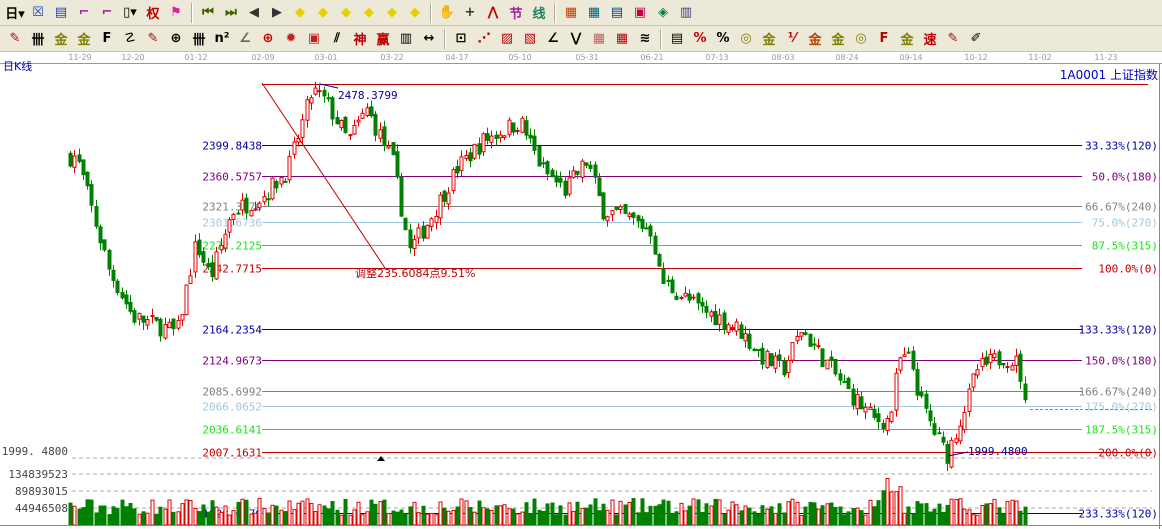 The width and height of the screenshot is (1162, 529). I want to click on period-dropdown: 日▾, so click(15, 14).